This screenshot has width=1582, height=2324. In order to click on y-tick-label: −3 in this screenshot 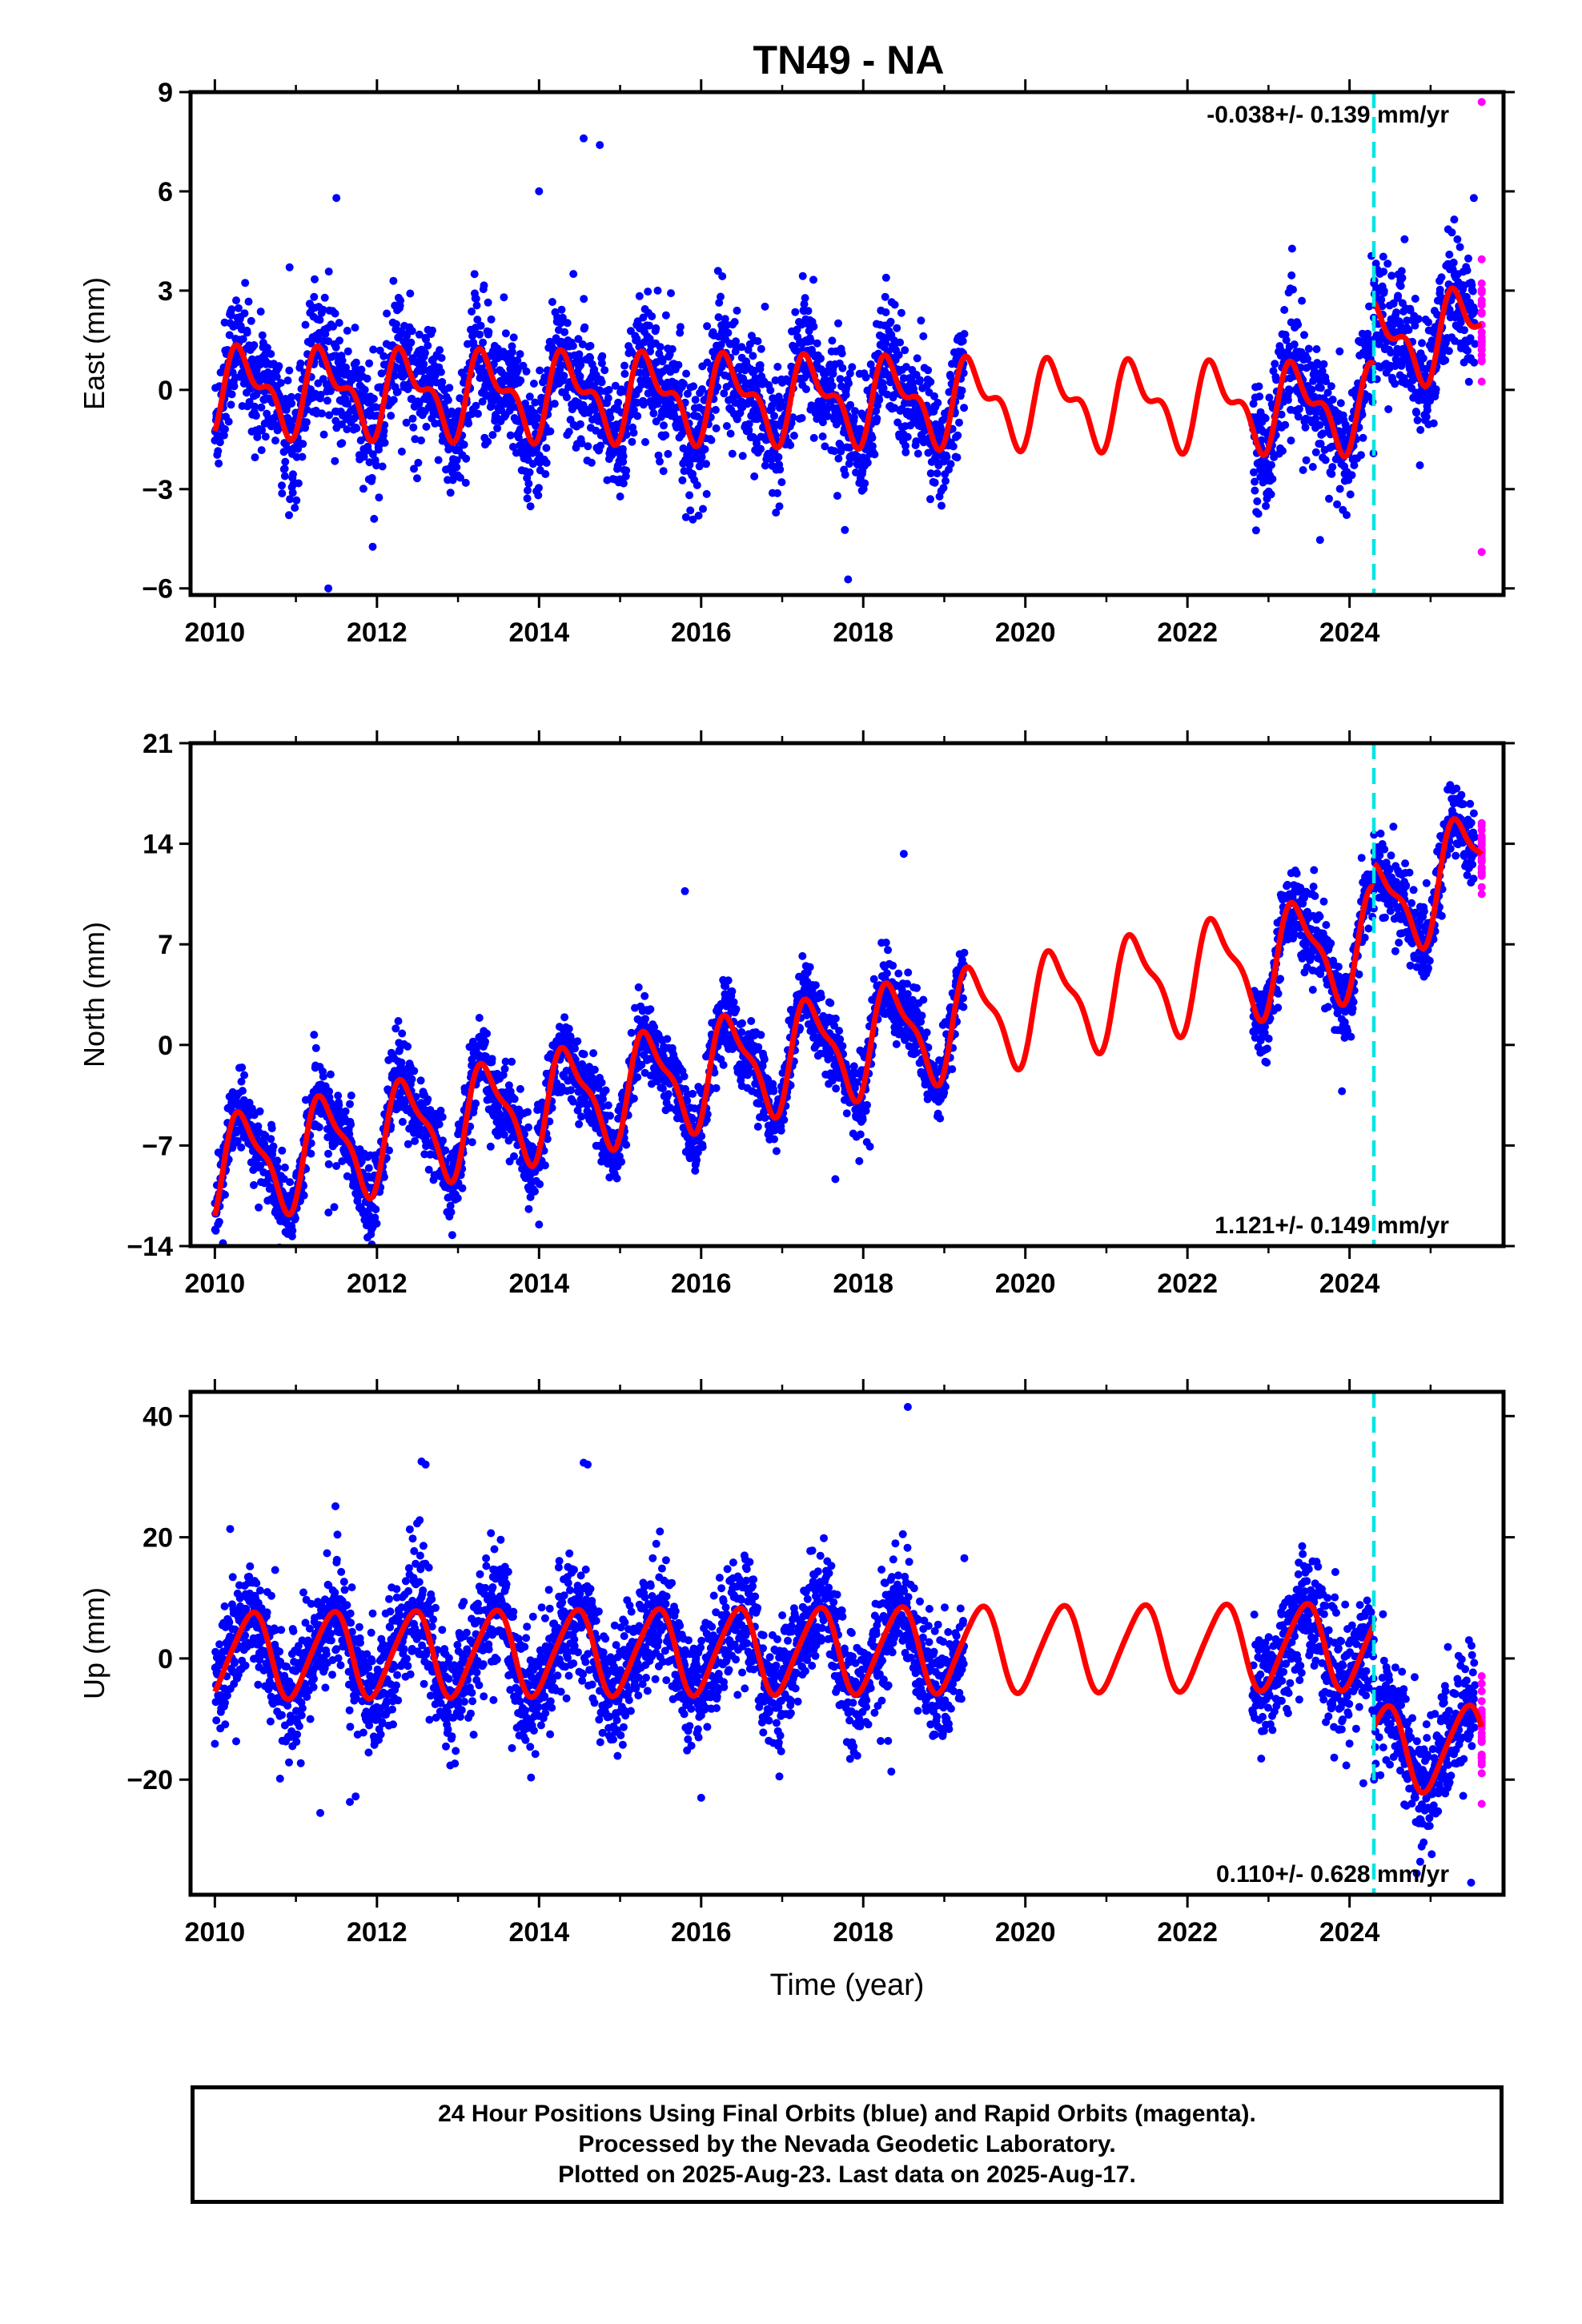, I will do `click(157, 490)`.